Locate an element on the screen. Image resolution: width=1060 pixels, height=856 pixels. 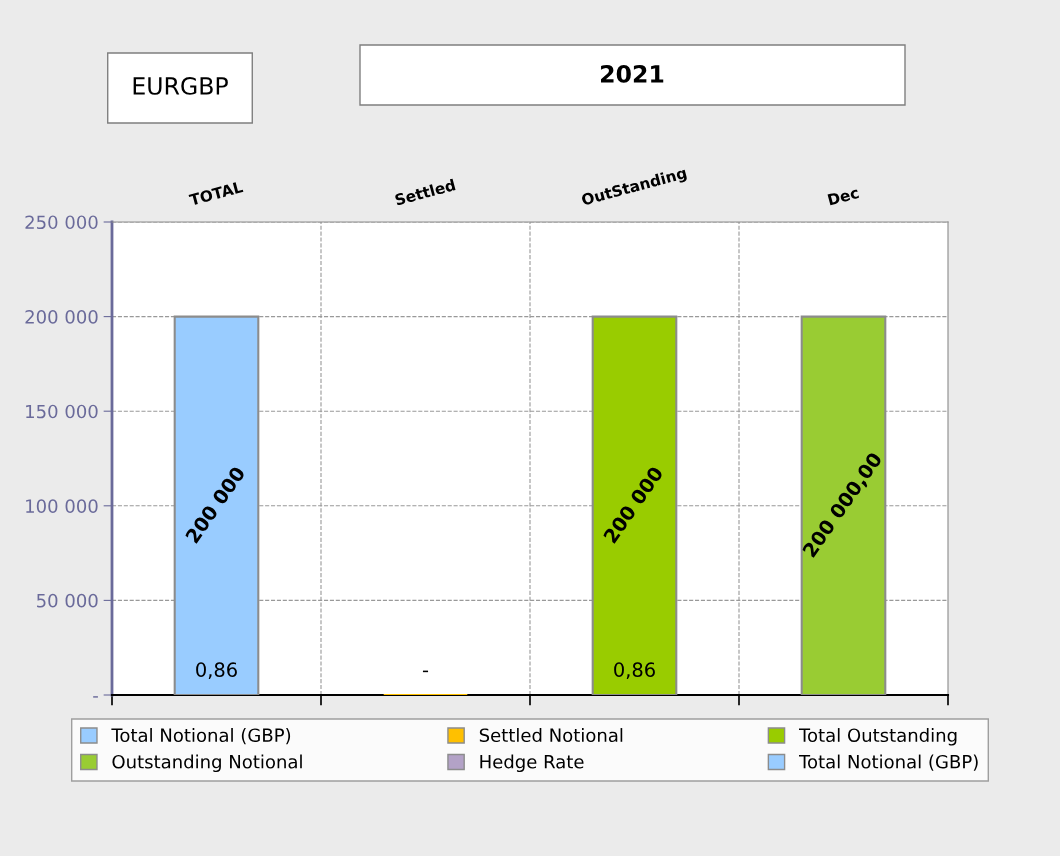
y-tick-label: 250 000 is located at coordinates (61, 222).